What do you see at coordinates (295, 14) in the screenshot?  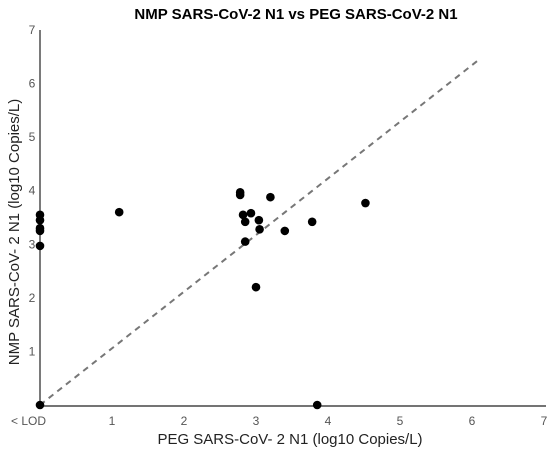 I see `chart-title: NMP SARS-CoV-2 N1 vs PEG SARS-CoV-2 N1` at bounding box center [295, 14].